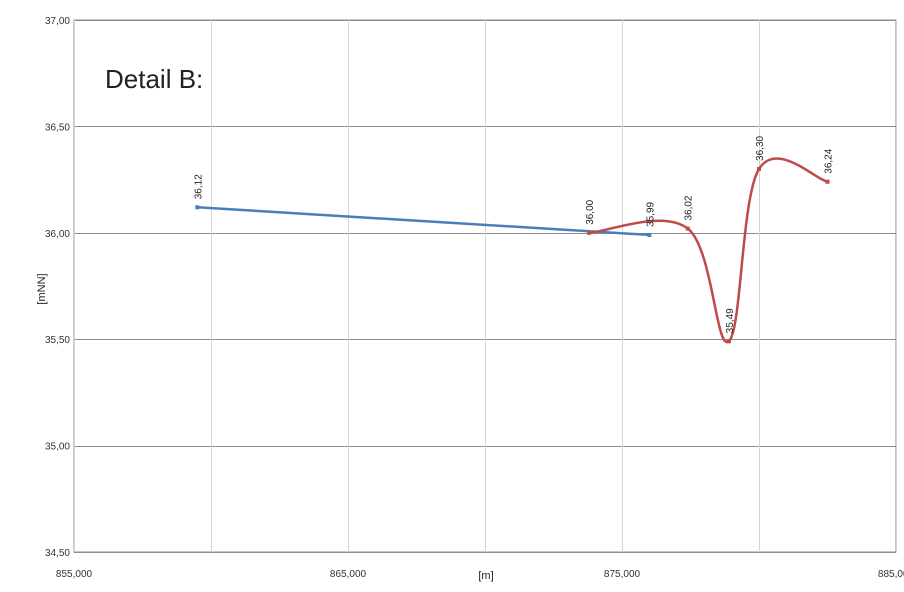  Describe the element at coordinates (485, 576) in the screenshot. I see `x-axis-label: [m]` at that location.